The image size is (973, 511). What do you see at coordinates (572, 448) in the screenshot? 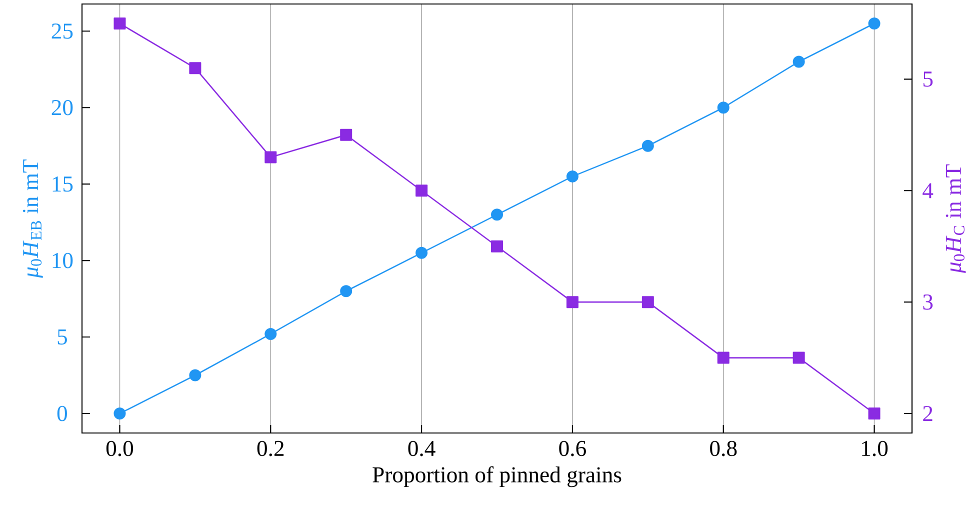
I see `x-tick-label: 0.6` at bounding box center [572, 448].